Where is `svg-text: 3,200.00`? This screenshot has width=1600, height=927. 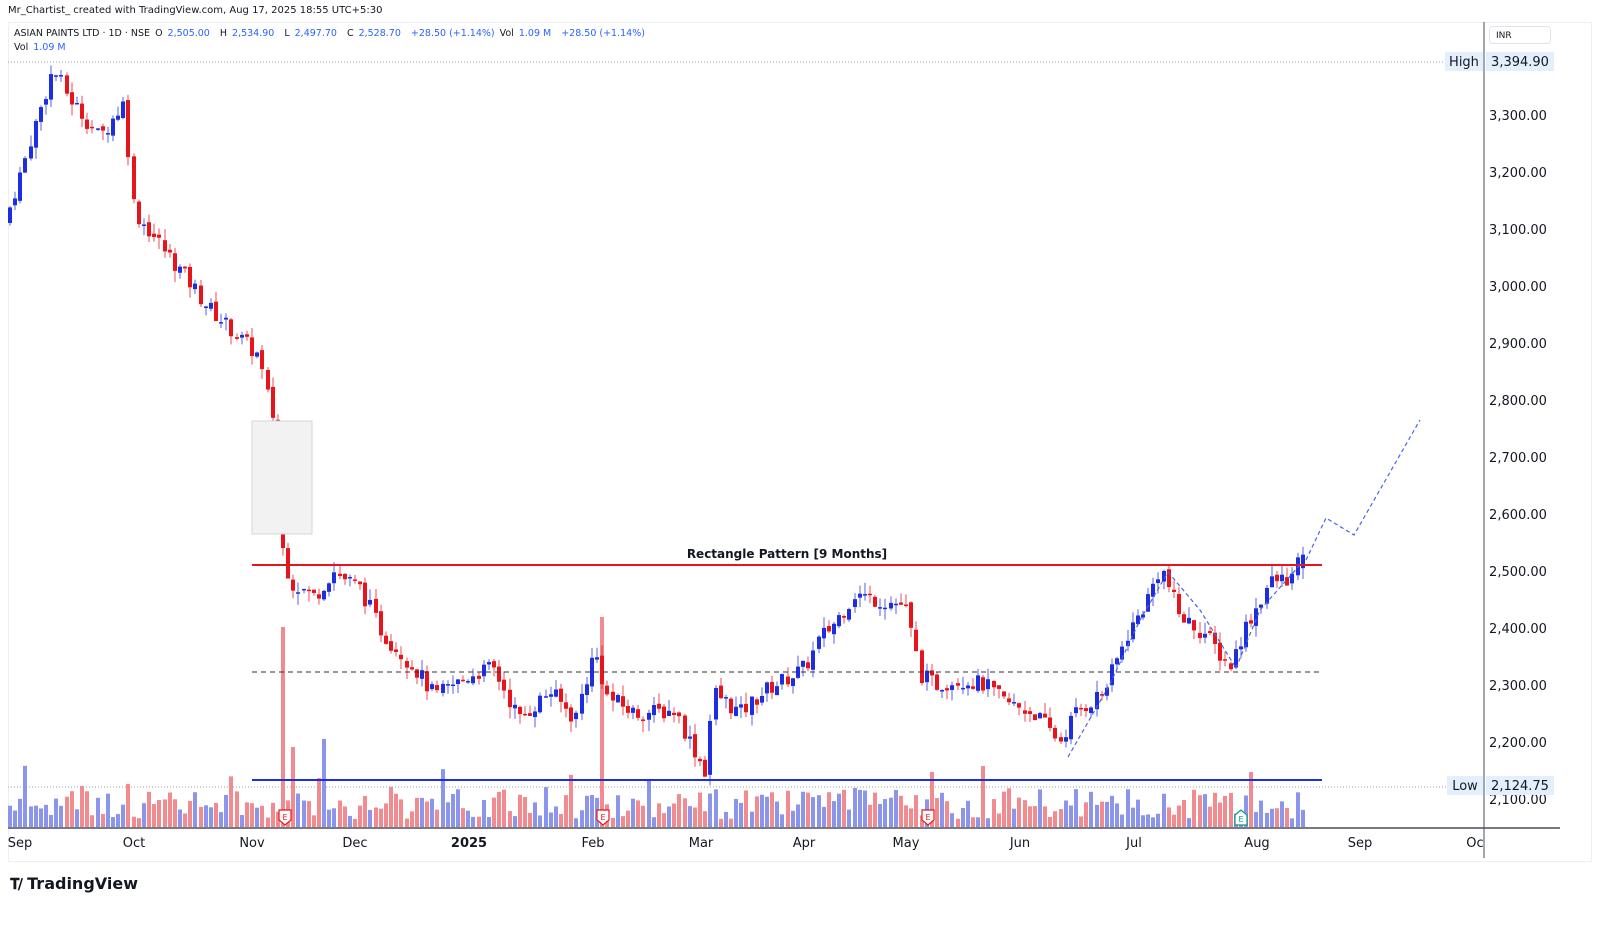
svg-text: 3,200.00 is located at coordinates (1518, 173).